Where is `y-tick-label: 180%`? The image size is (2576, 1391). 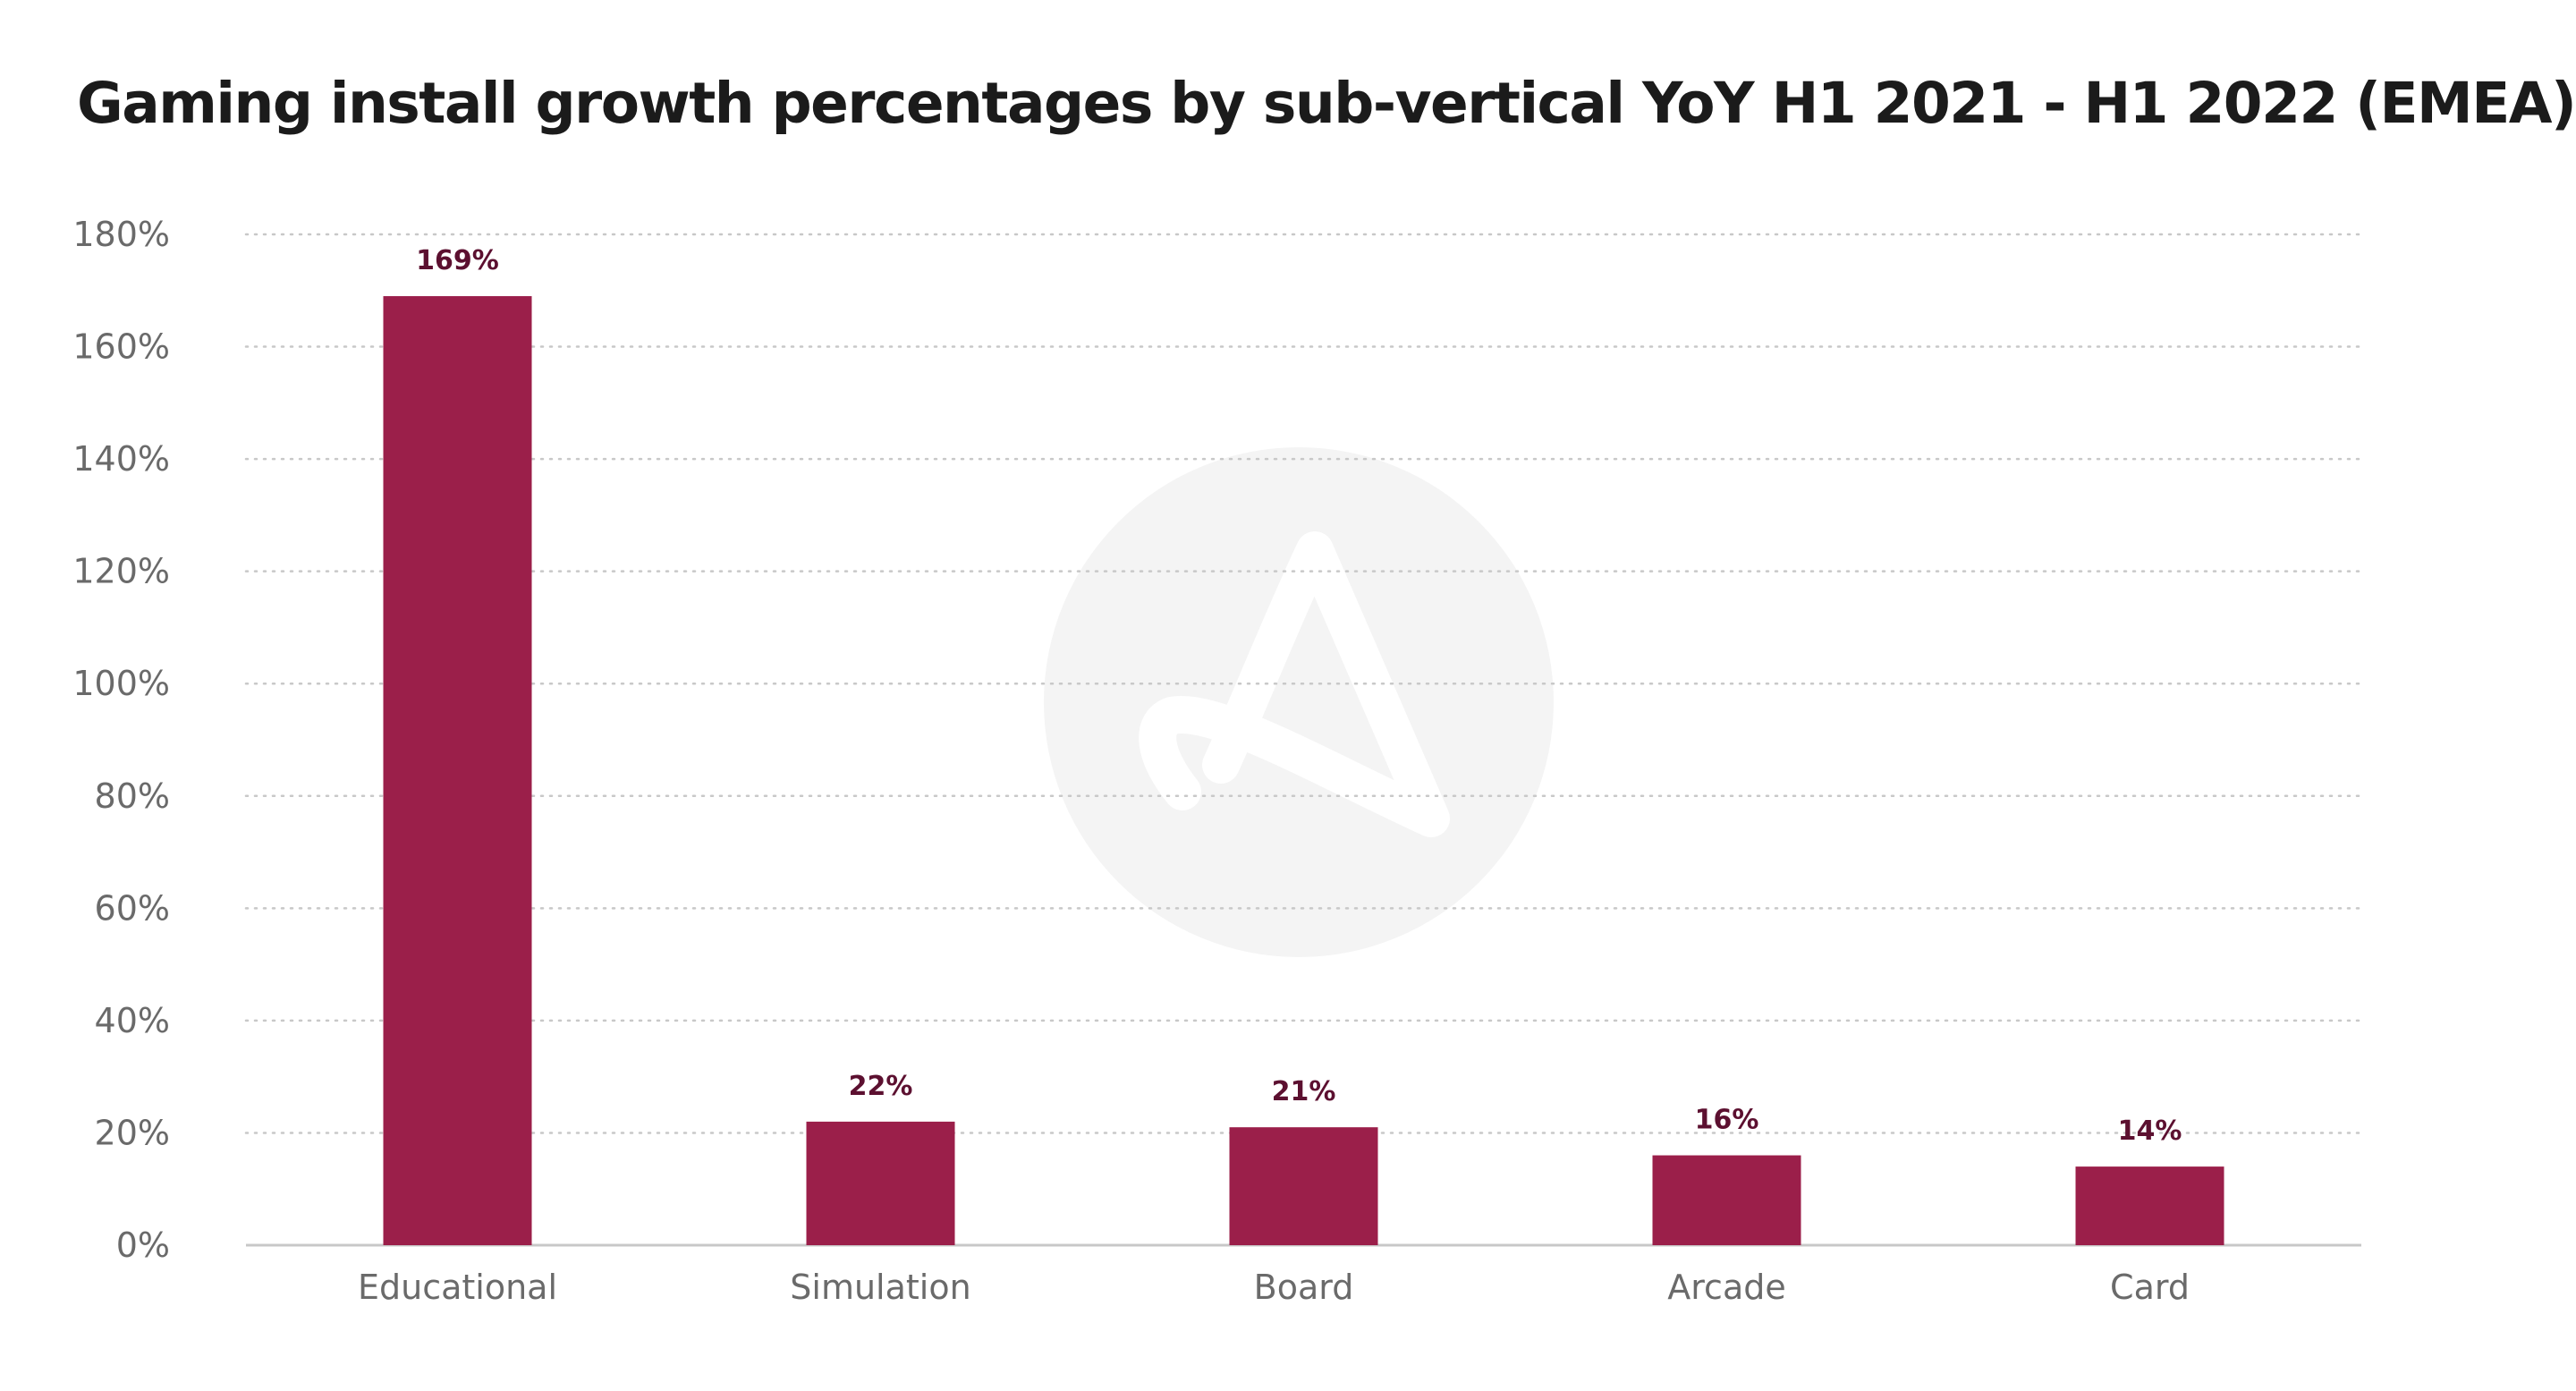 y-tick-label: 180% is located at coordinates (121, 234).